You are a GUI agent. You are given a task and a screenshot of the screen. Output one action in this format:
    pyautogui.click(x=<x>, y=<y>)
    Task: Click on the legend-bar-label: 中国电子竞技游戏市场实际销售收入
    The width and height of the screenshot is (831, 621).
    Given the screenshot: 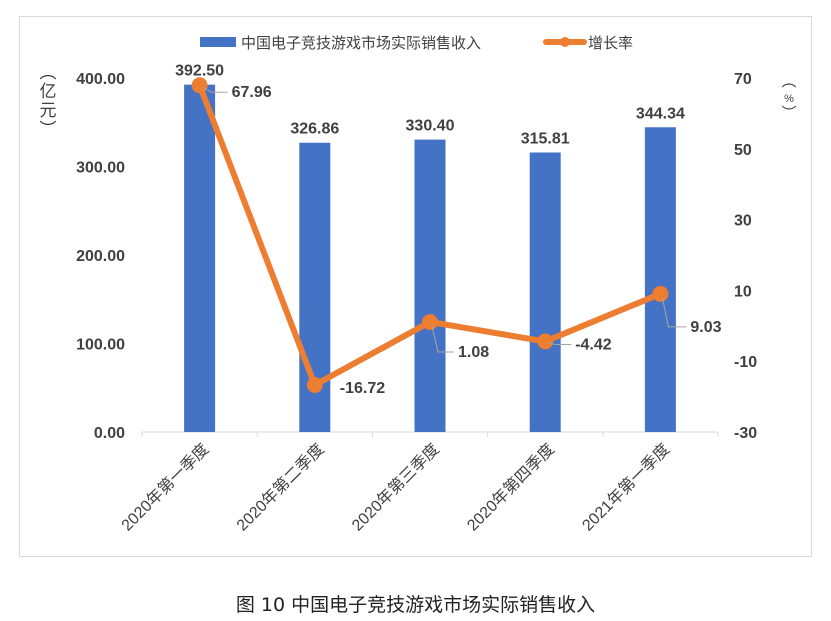 What is the action you would take?
    pyautogui.click(x=361, y=43)
    